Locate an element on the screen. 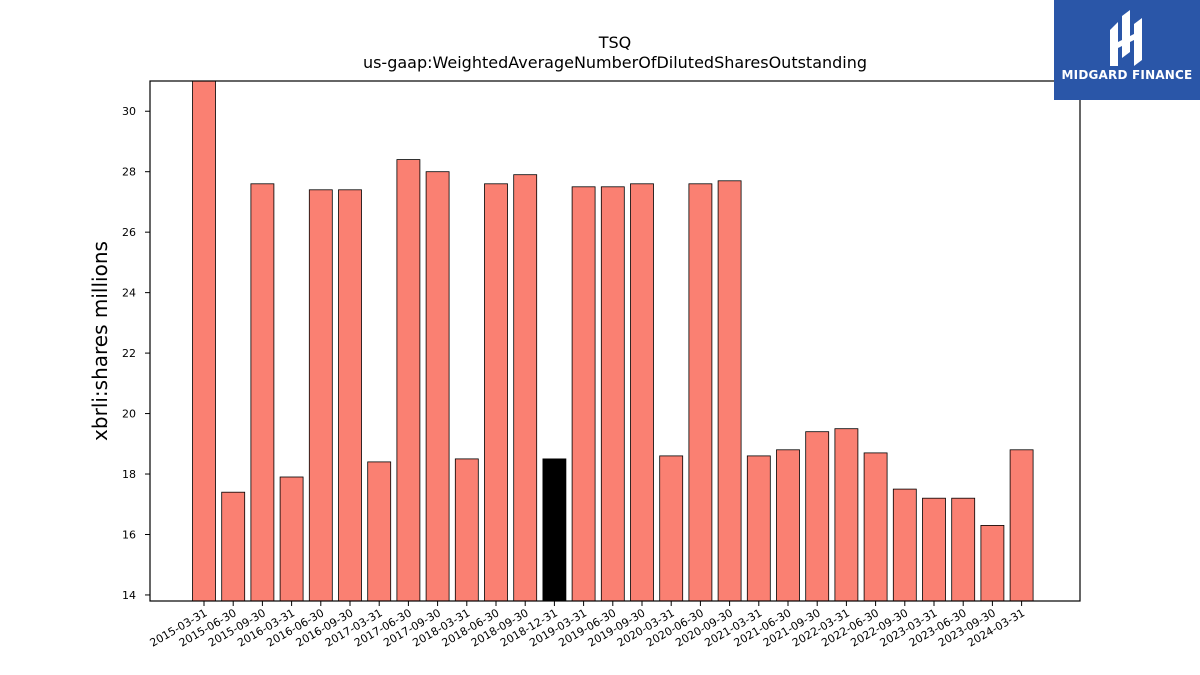  y-tick-label: 20 is located at coordinates (129, 414).